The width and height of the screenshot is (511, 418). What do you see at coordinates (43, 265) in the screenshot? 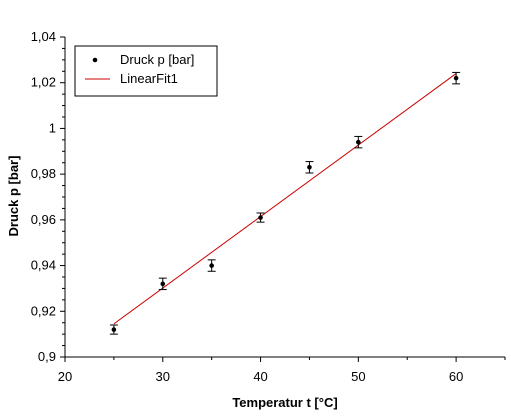
I see `y-tick-label: 0,94` at bounding box center [43, 265].